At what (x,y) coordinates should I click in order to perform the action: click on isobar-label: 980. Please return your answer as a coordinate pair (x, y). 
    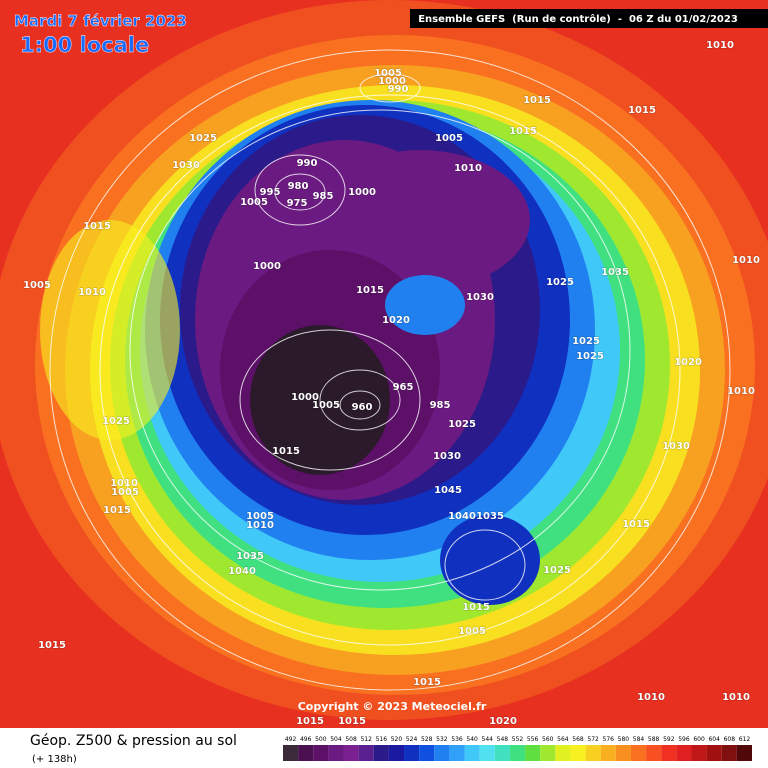
    Looking at the image, I should click on (298, 186).